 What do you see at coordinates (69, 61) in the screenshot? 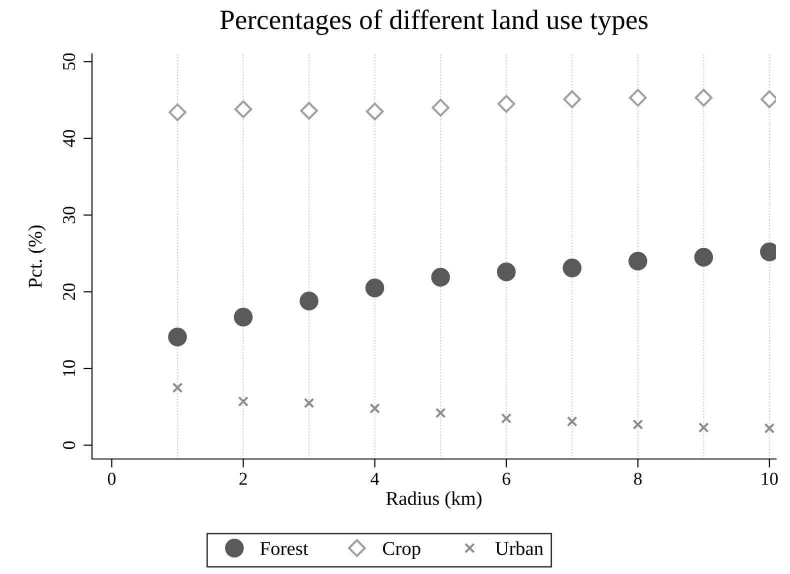
I see `y-tick-label: 50` at bounding box center [69, 61].